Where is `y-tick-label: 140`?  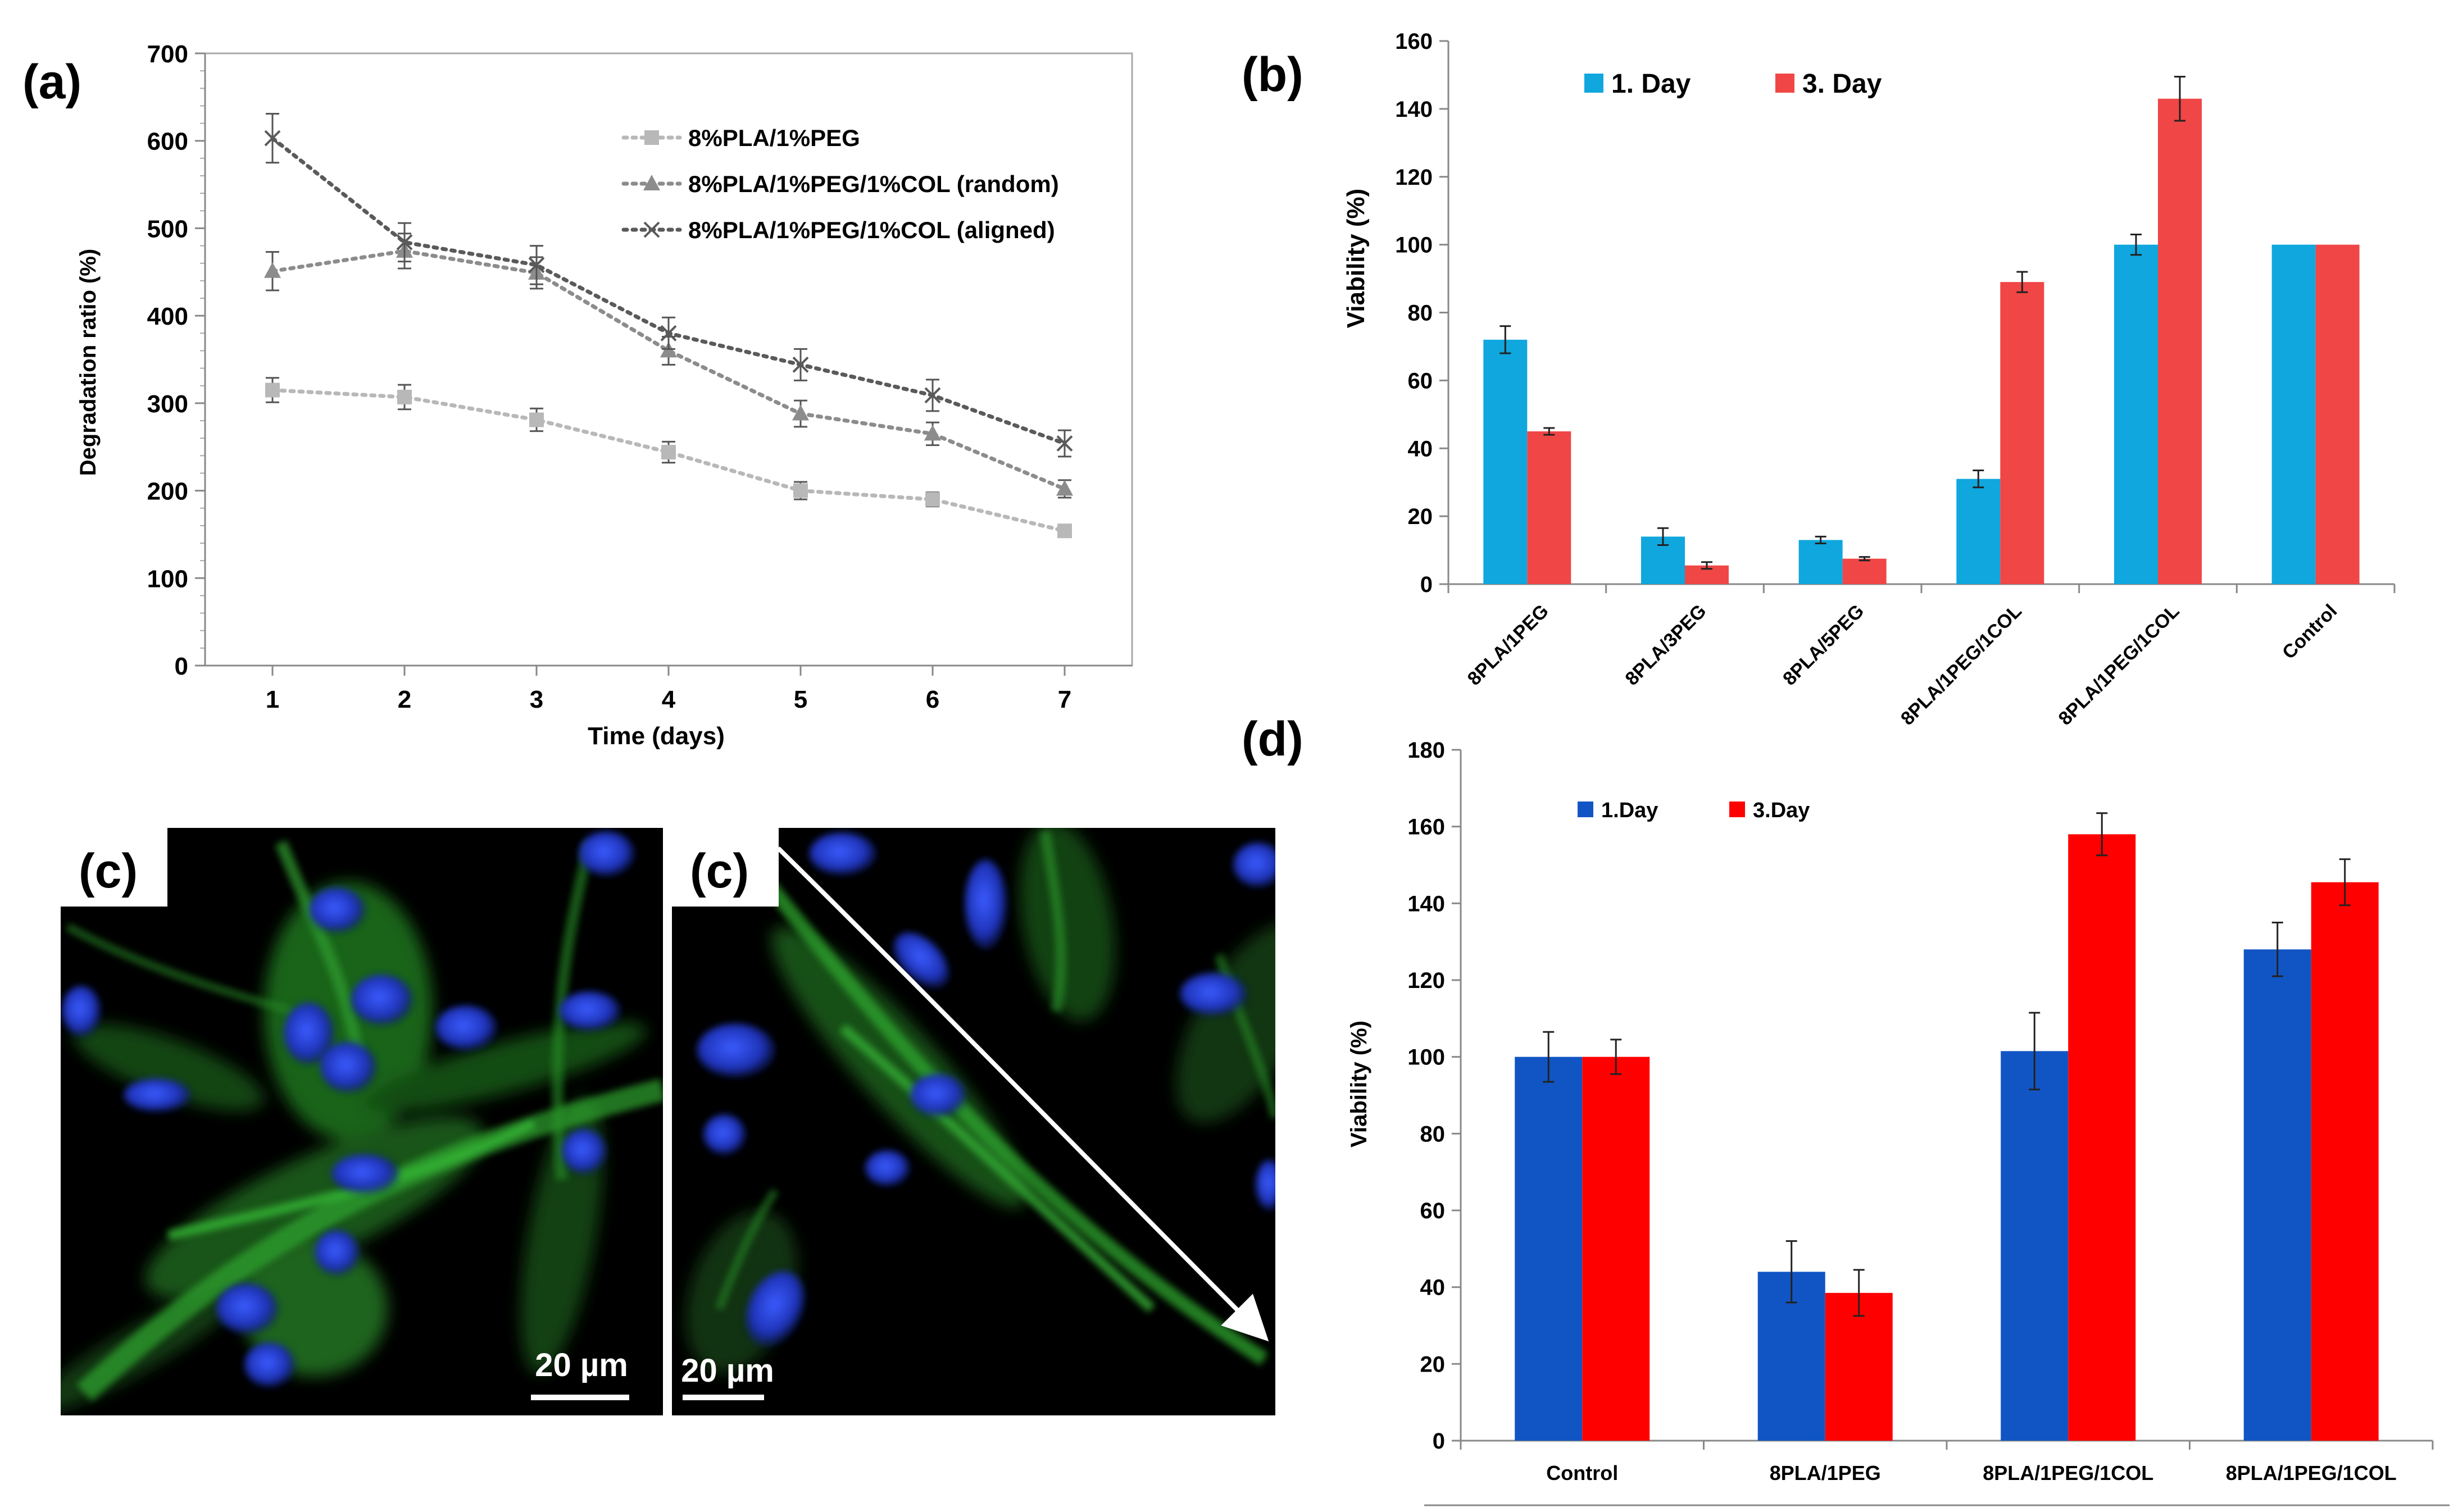
y-tick-label: 140 is located at coordinates (1426, 903).